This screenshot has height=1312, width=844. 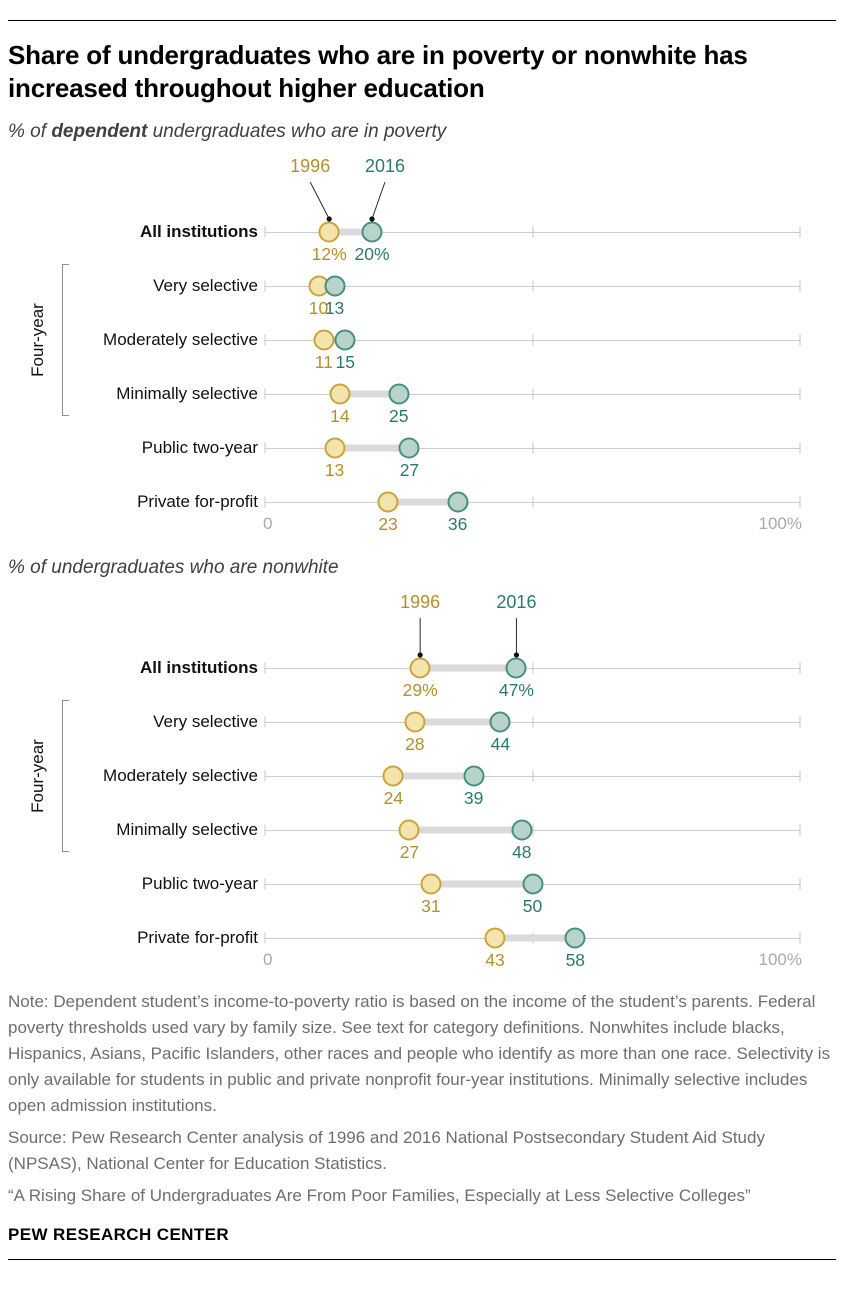 I want to click on chart-row: Very selective 28 44, so click(x=422, y=724).